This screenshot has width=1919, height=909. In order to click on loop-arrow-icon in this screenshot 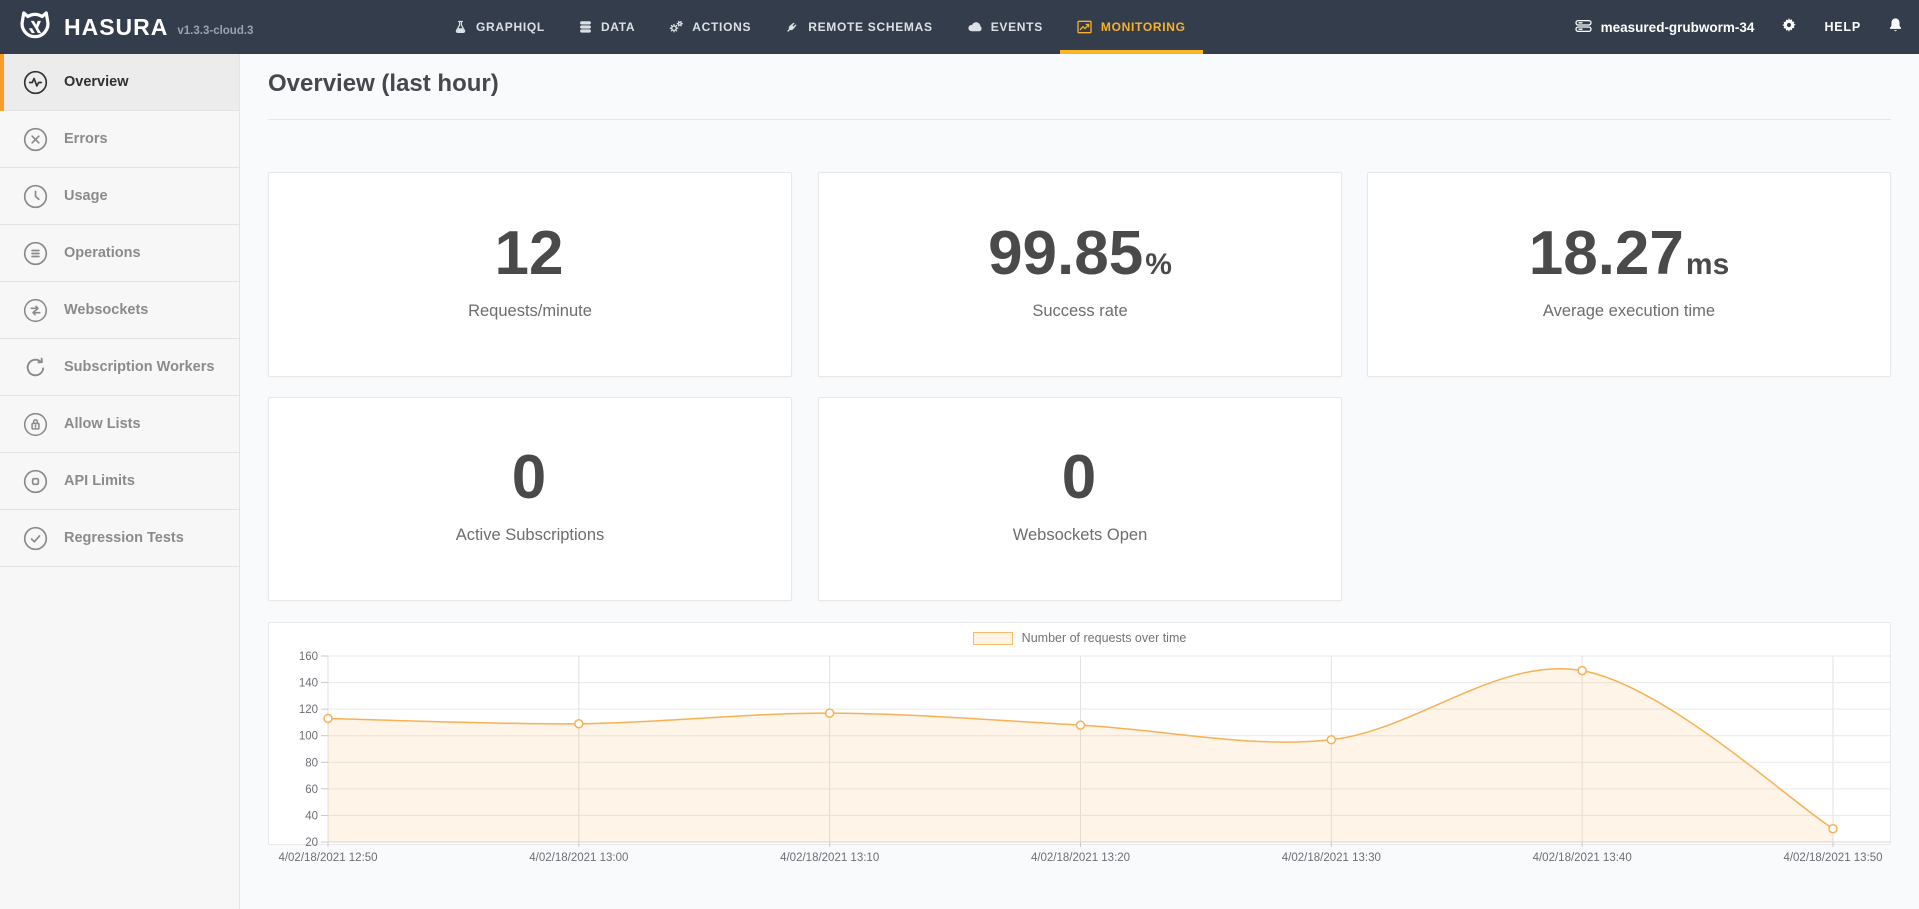, I will do `click(35, 367)`.